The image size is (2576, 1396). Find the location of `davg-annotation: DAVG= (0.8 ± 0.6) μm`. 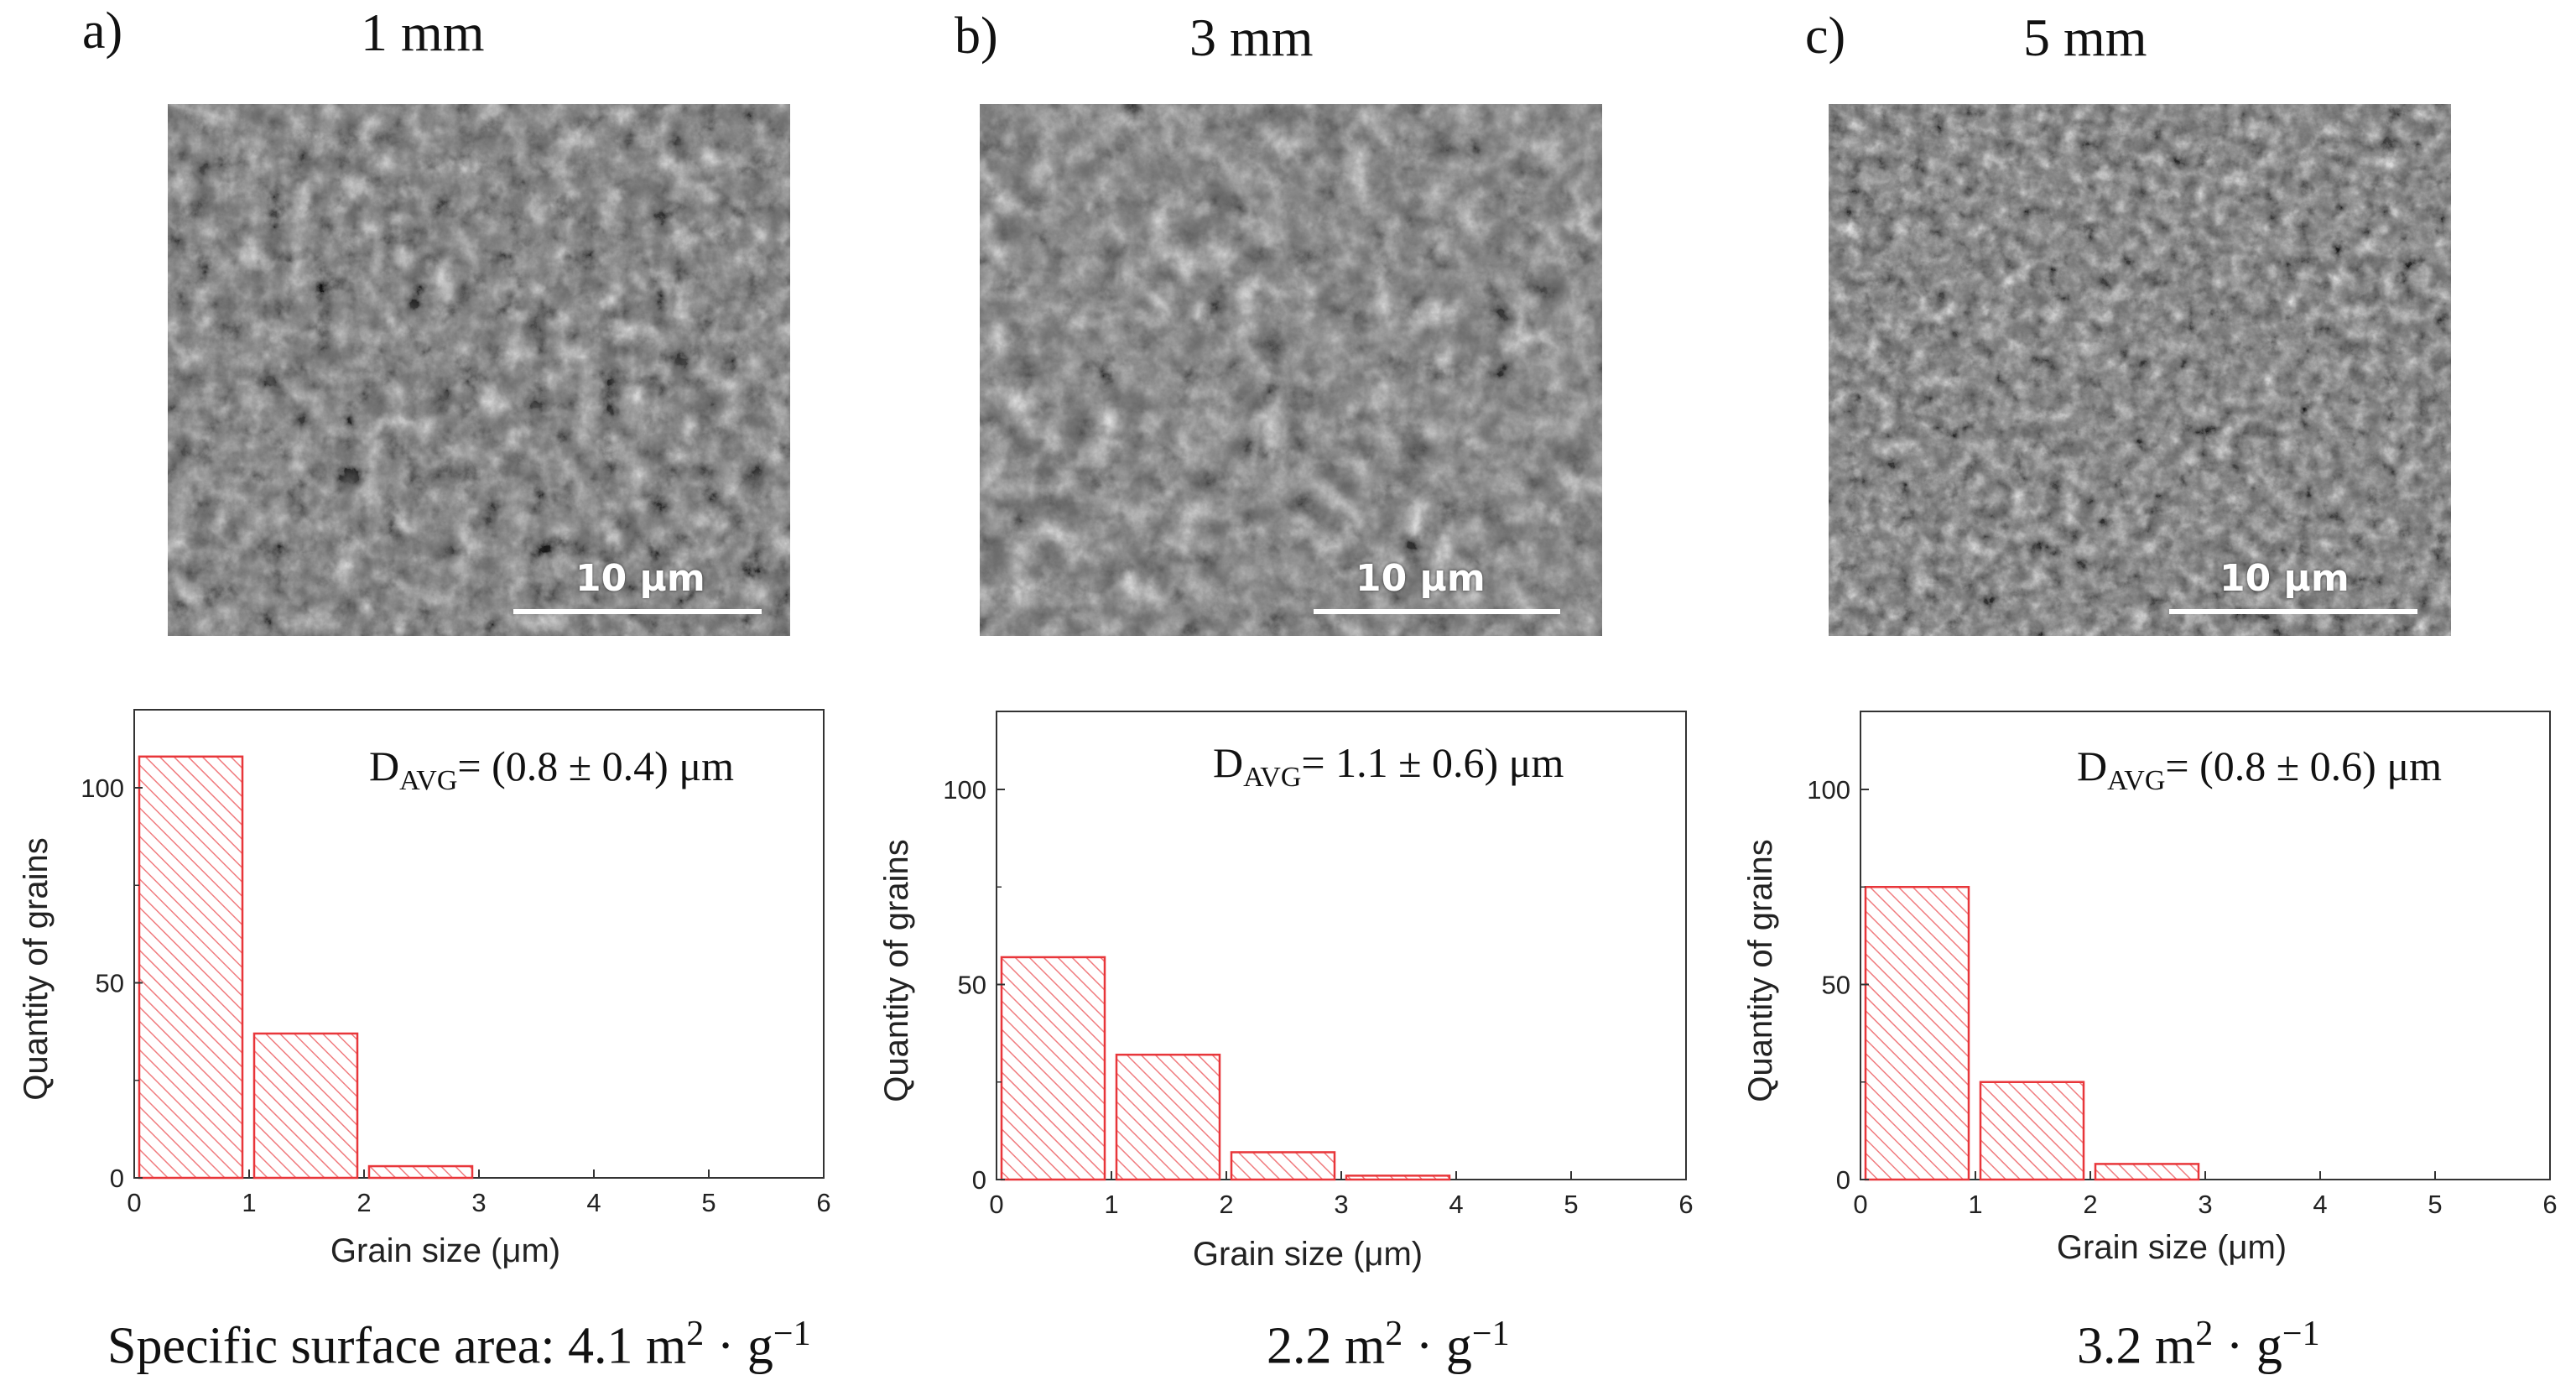

davg-annotation: DAVG= (0.8 ± 0.6) μm is located at coordinates (2259, 769).